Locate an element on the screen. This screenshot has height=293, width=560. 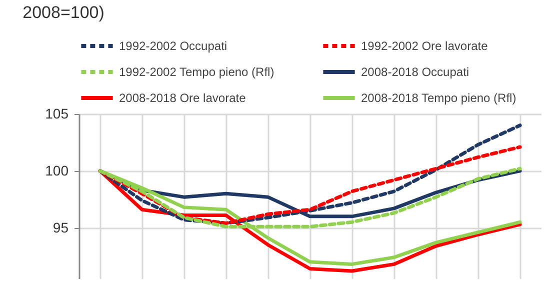
legend-label: 1992-2002 Occupati is located at coordinates (173, 46).